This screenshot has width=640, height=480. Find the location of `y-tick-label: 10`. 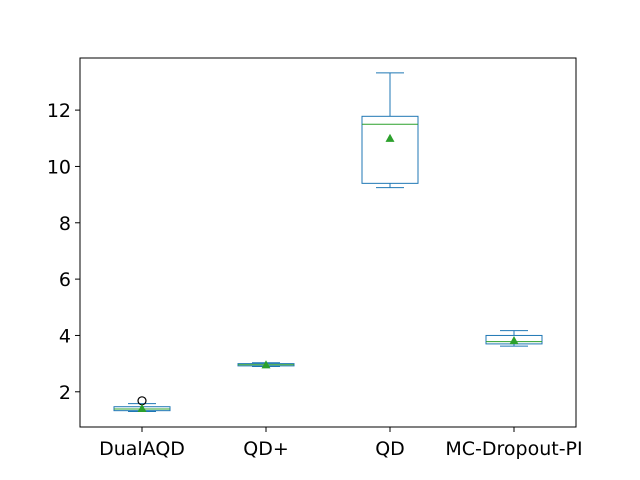

y-tick-label: 10 is located at coordinates (59, 167).